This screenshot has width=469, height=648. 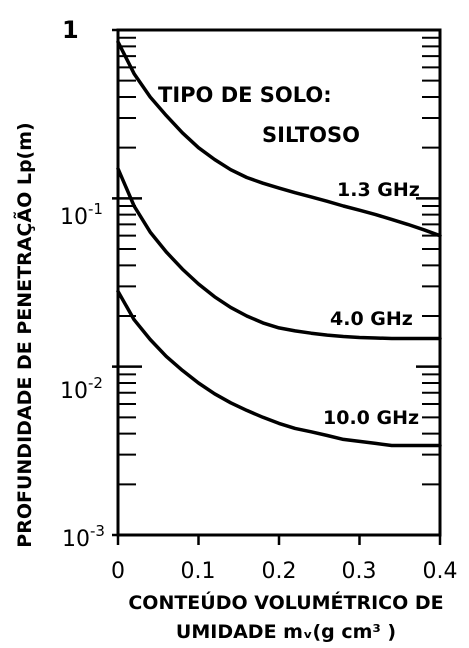 I want to click on x-tick-label-0-3: 0.3, so click(x=359, y=571).